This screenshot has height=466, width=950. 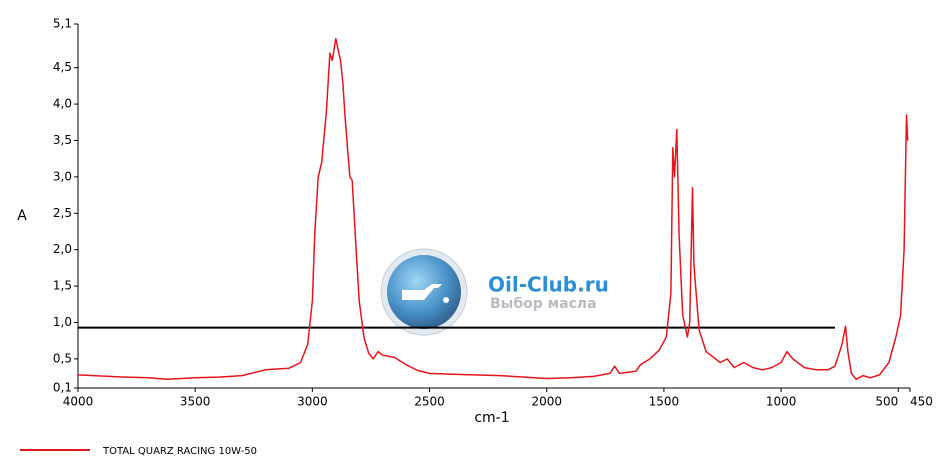 What do you see at coordinates (78, 402) in the screenshot?
I see `x-tick-label: 4000` at bounding box center [78, 402].